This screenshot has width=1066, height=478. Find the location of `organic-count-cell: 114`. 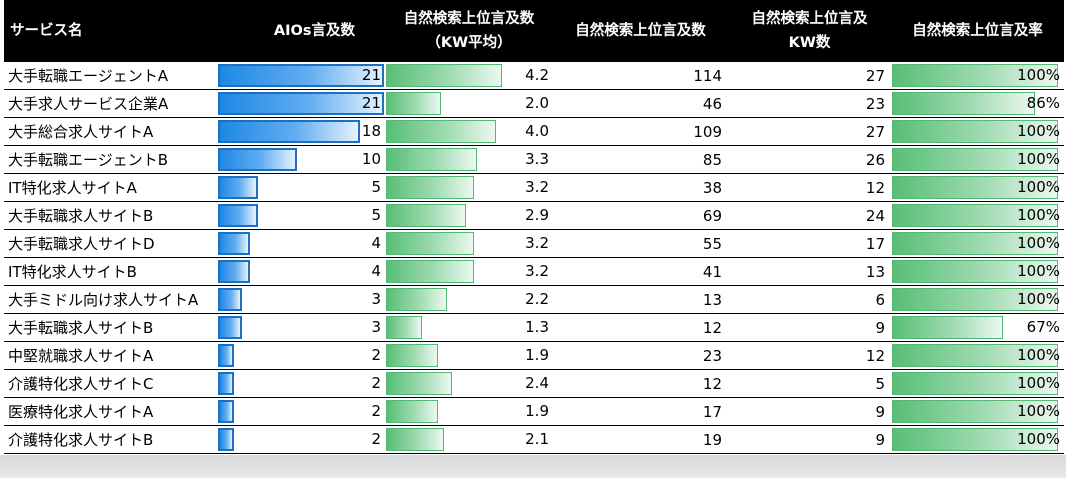

organic-count-cell: 114 is located at coordinates (640, 76).